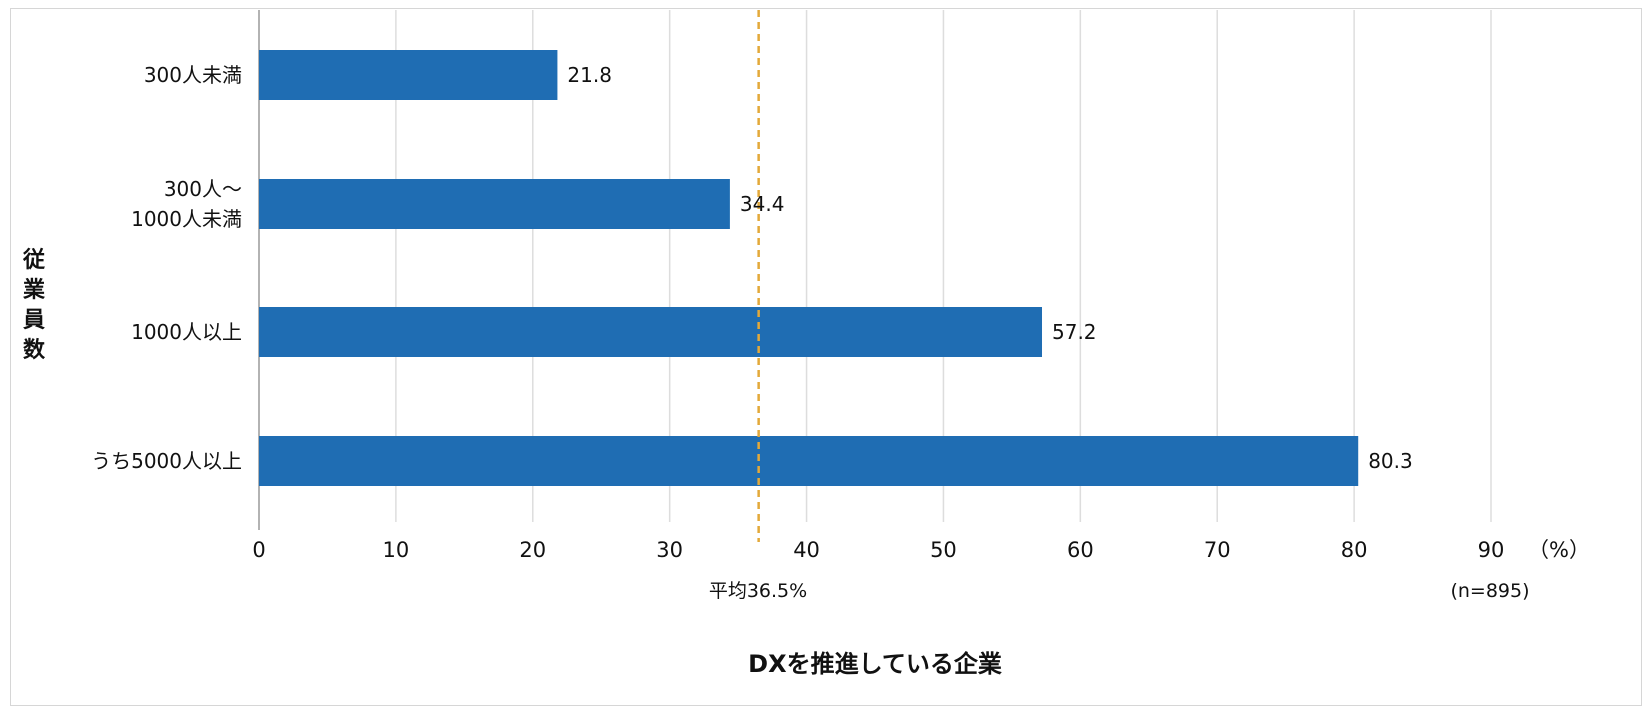  What do you see at coordinates (186, 332) in the screenshot?
I see `category-label: 1000人以上` at bounding box center [186, 332].